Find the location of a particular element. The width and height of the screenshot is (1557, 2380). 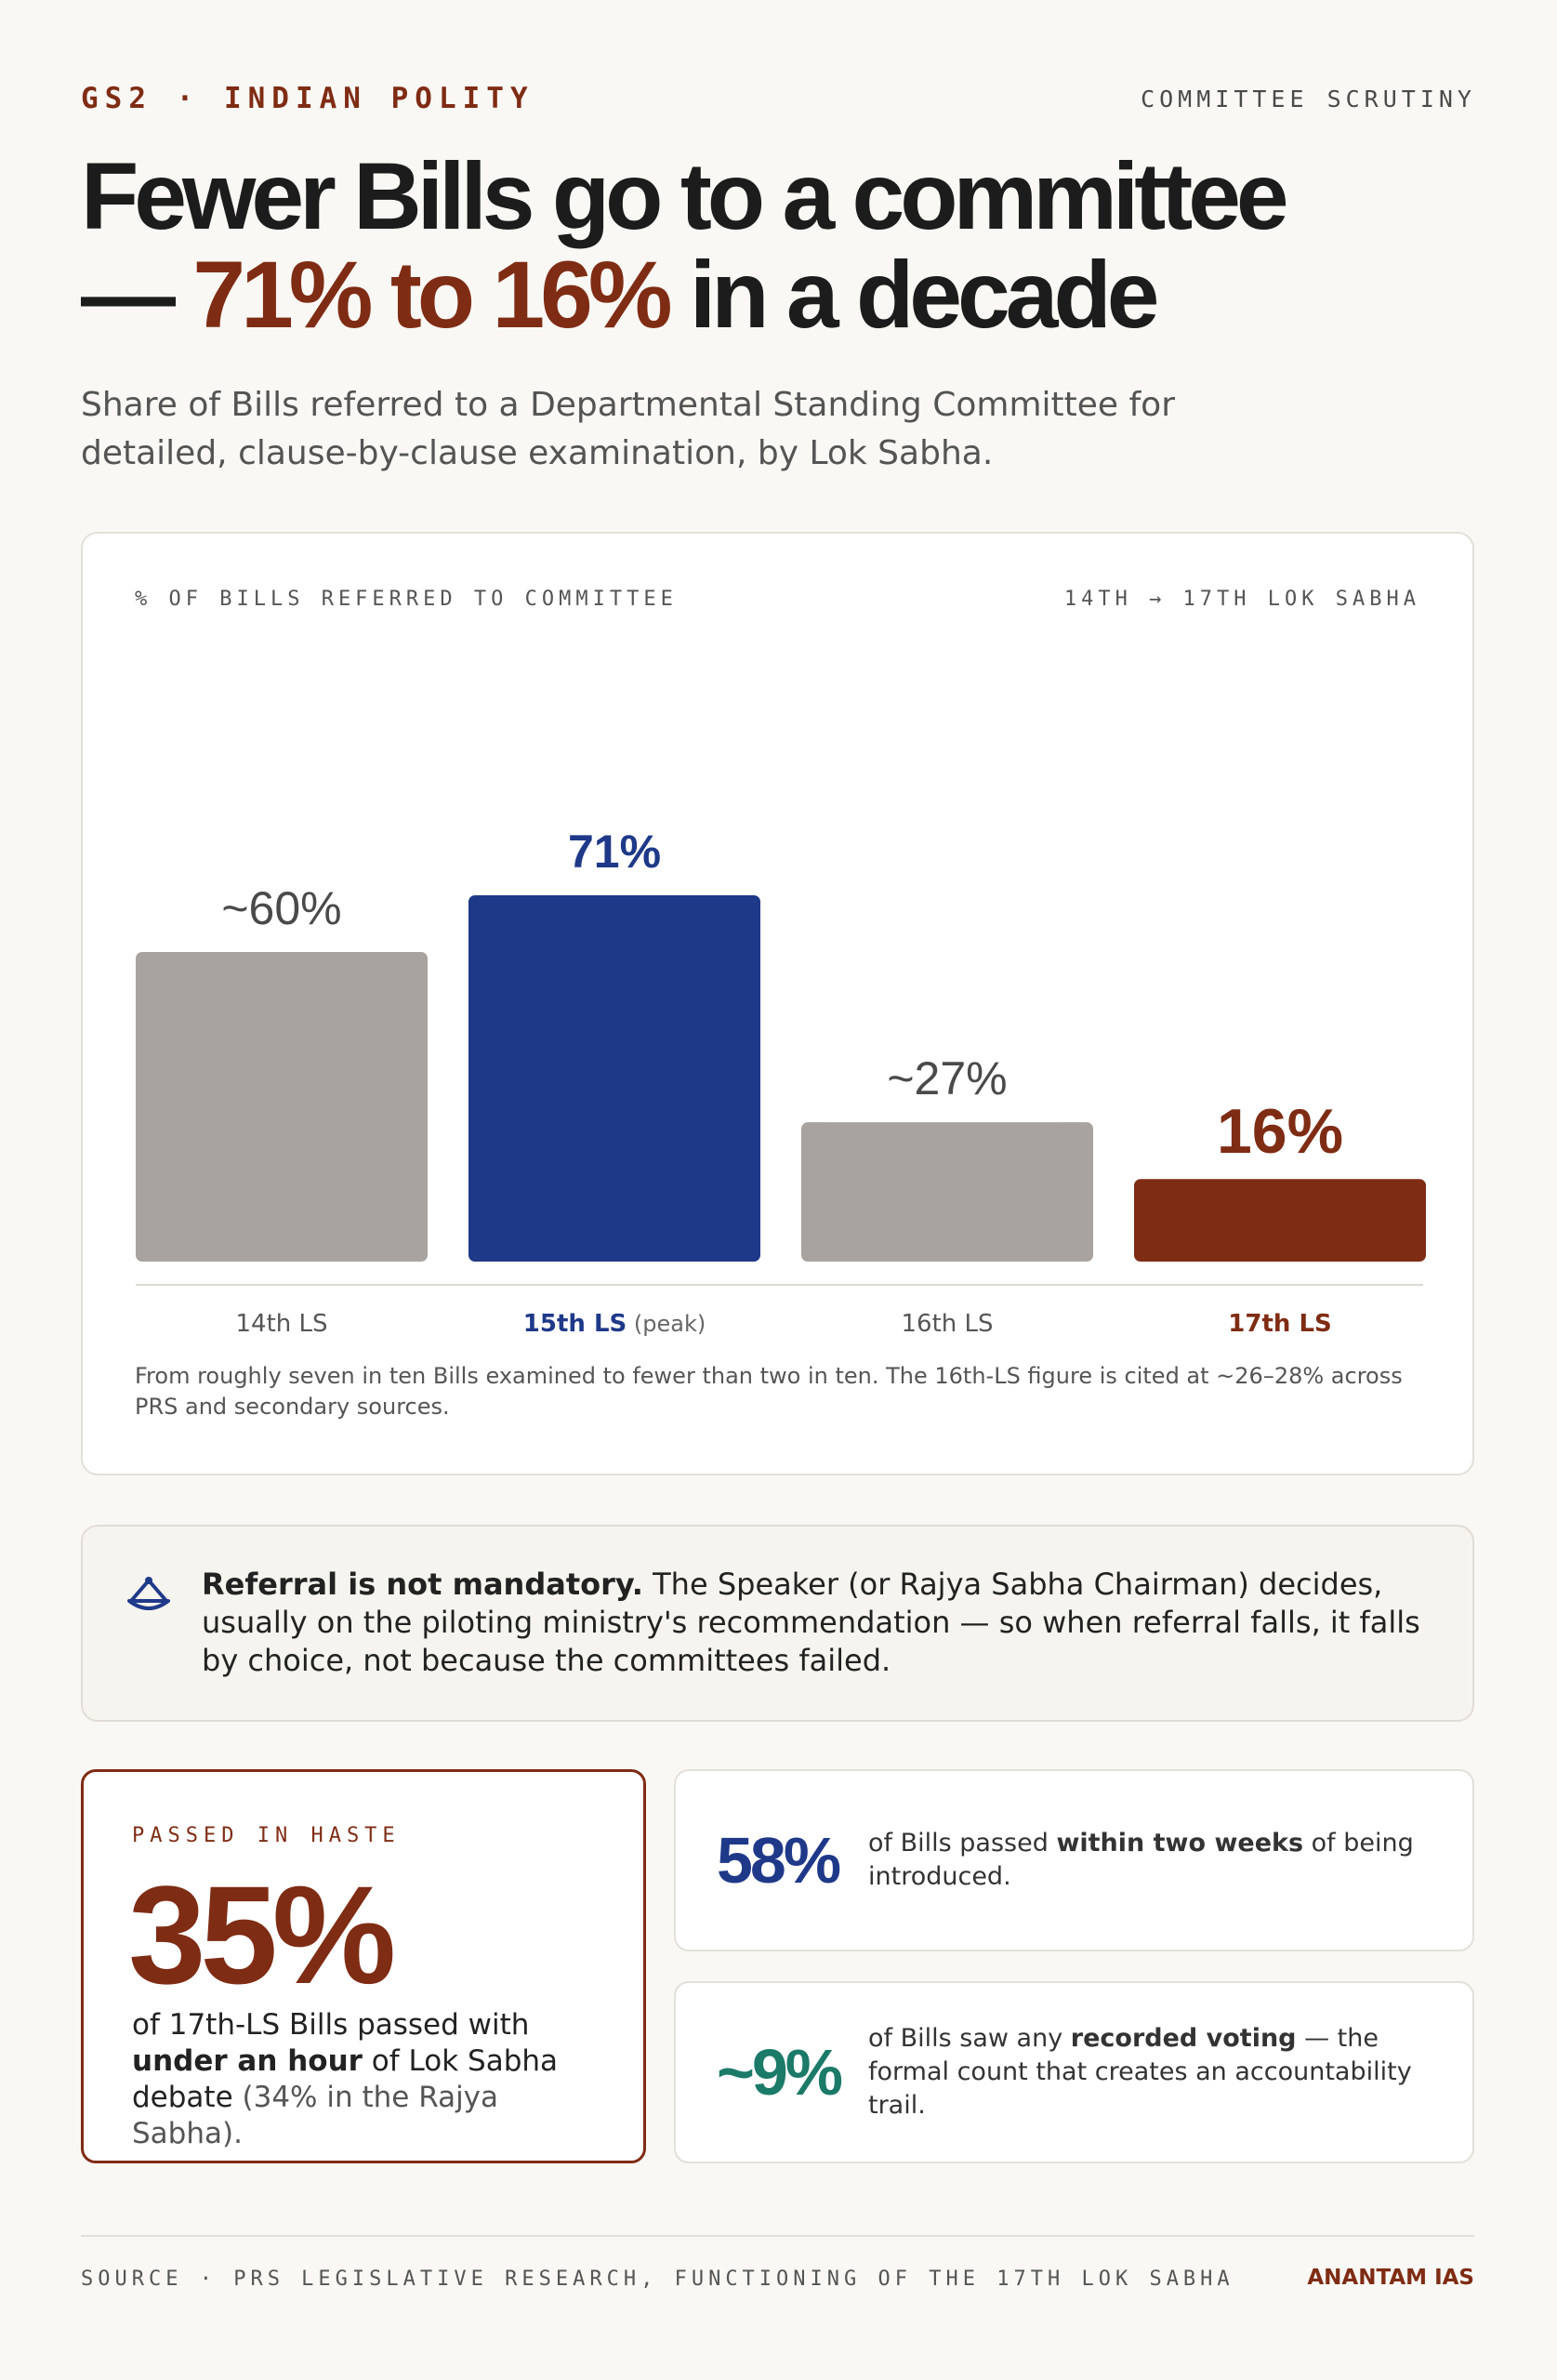

stat-value: 58% is located at coordinates (779, 1860).